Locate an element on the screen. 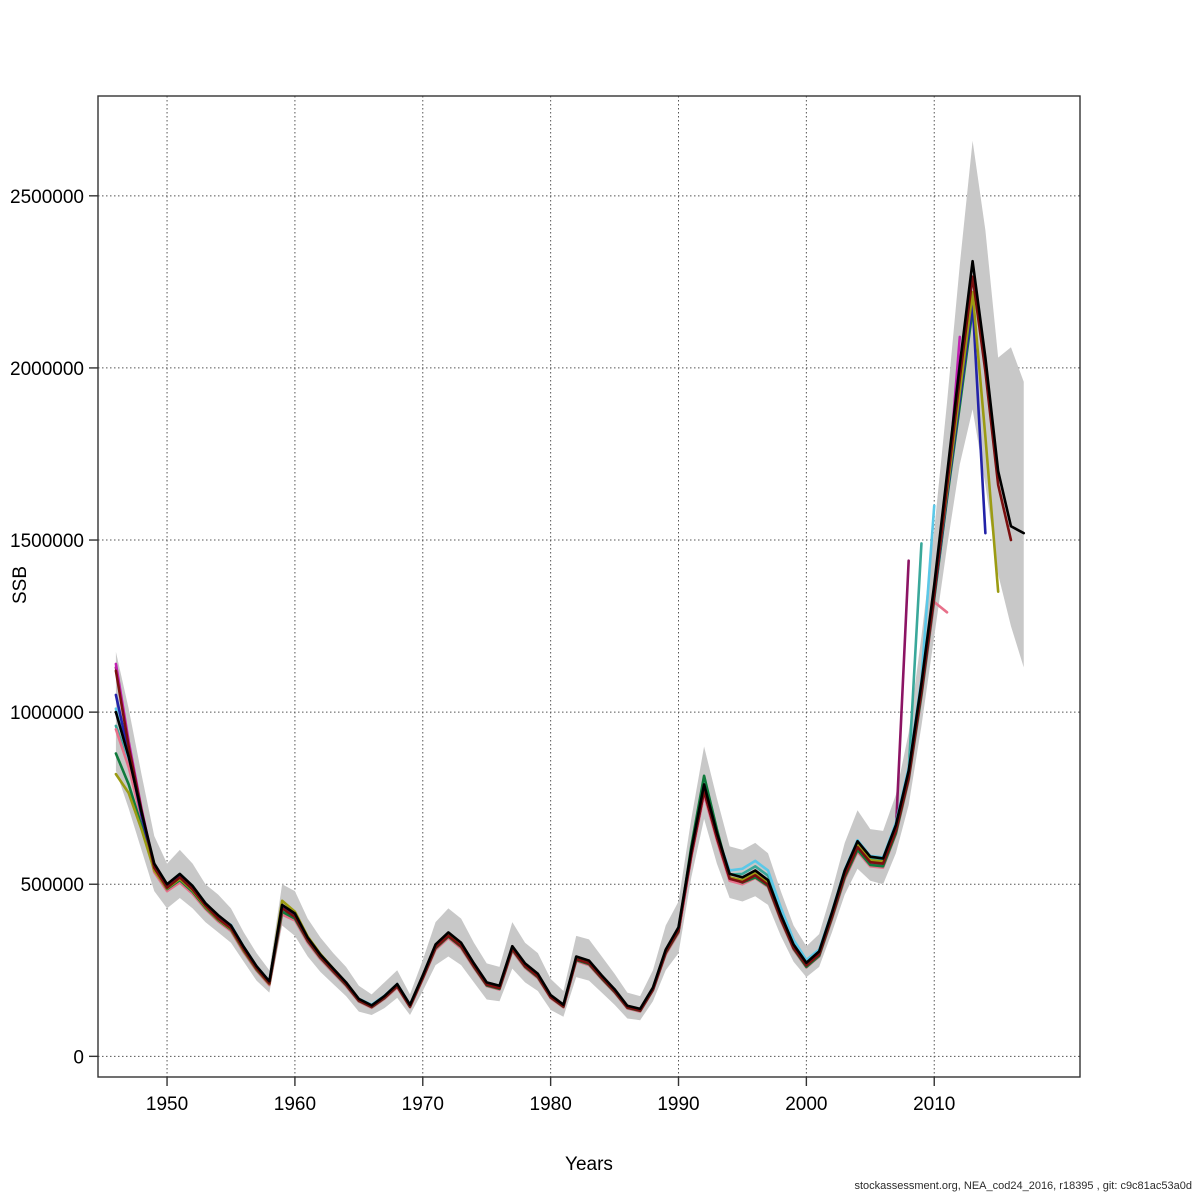  x-tick-label: 1970 is located at coordinates (423, 1104).